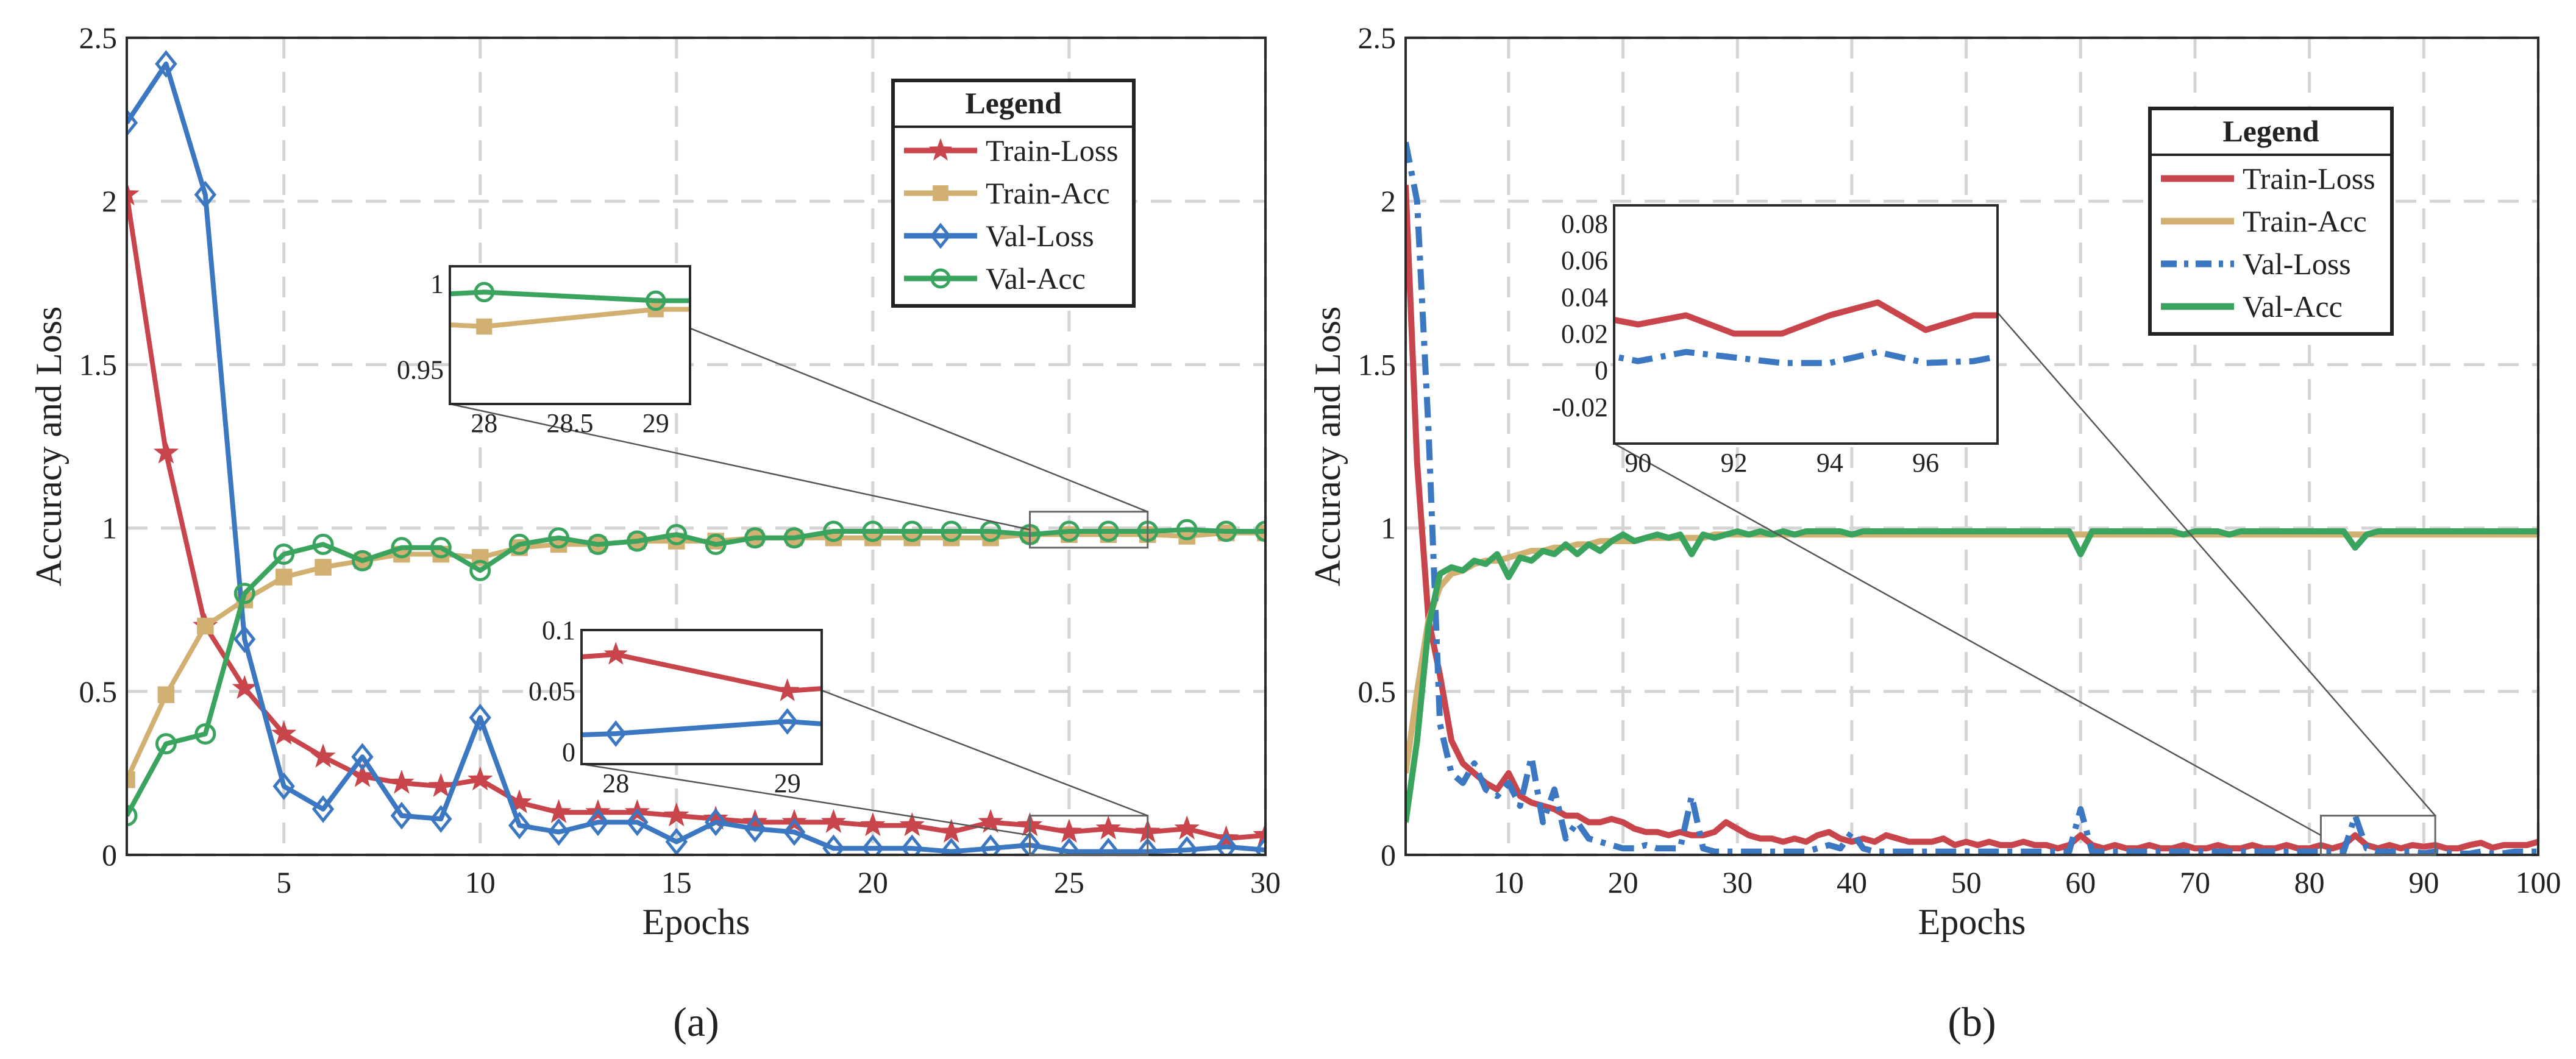 The height and width of the screenshot is (1059, 2576). What do you see at coordinates (940, 149) in the screenshot?
I see `legend-marker-train-loss` at bounding box center [940, 149].